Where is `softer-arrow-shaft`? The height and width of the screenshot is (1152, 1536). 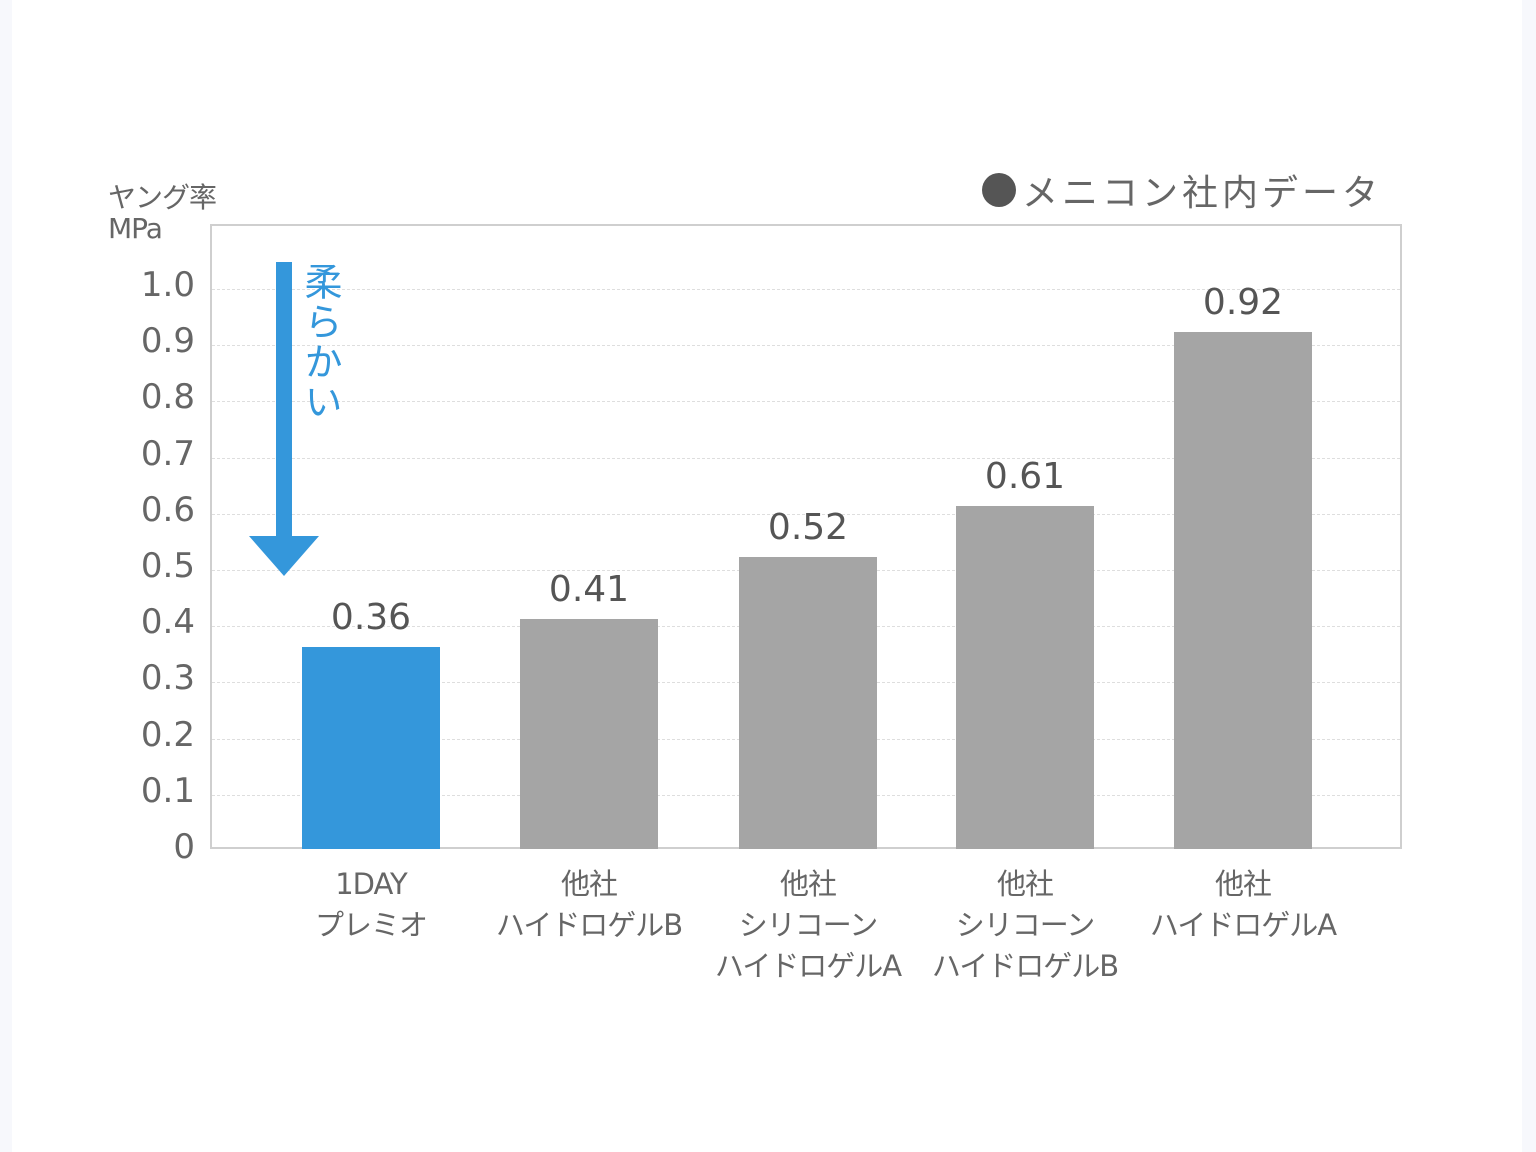 softer-arrow-shaft is located at coordinates (284, 401).